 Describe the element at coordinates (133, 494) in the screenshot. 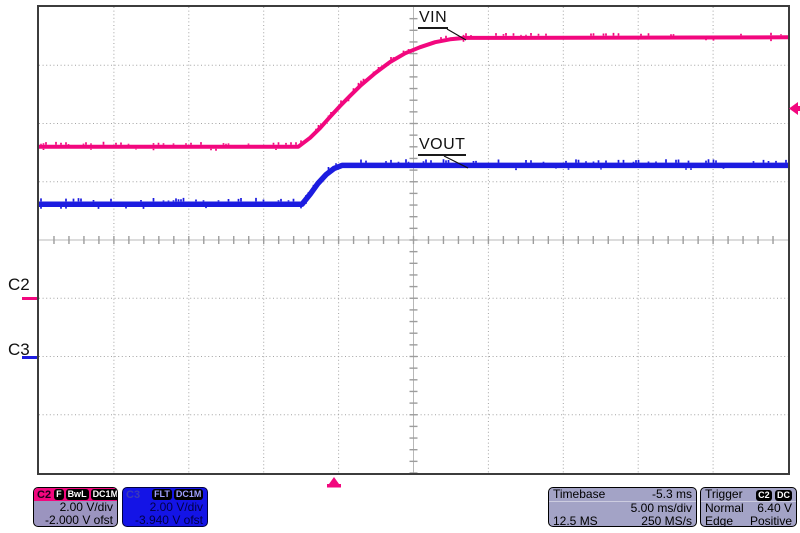

I see `c3-name: C3` at that location.